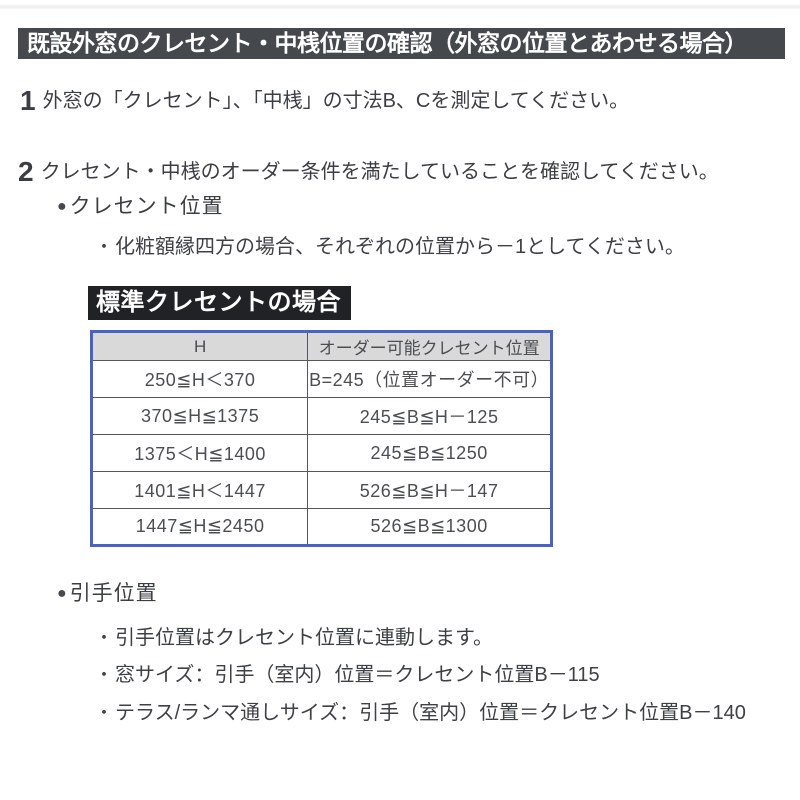 This screenshot has height=800, width=800. What do you see at coordinates (304, 638) in the screenshot?
I see `handle-note-text: 引手位置はクレセント位置に連動します。` at bounding box center [304, 638].